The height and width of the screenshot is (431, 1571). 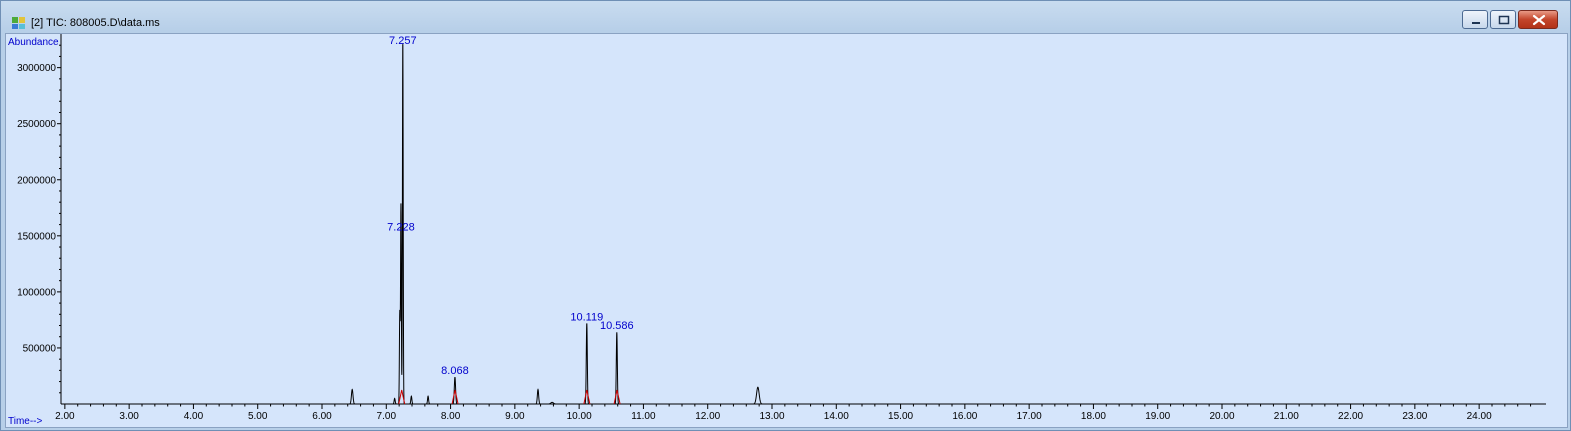 I want to click on x-tick-label: 3.00, so click(x=129, y=416).